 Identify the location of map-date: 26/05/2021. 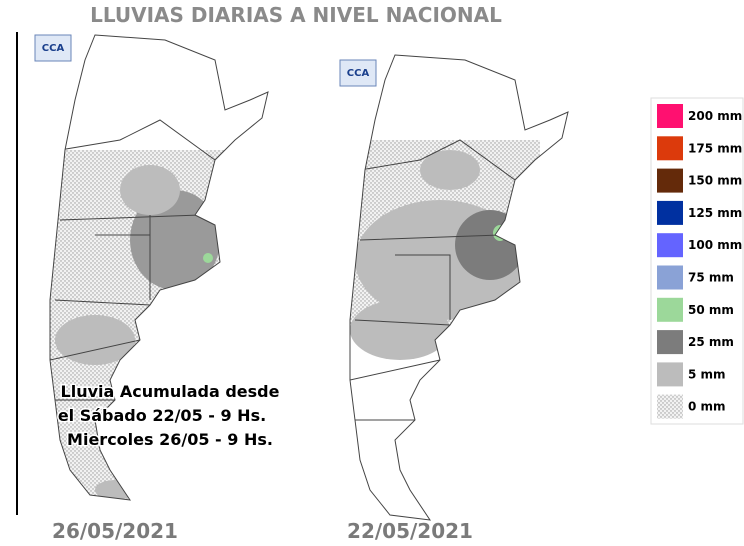
(115, 531).